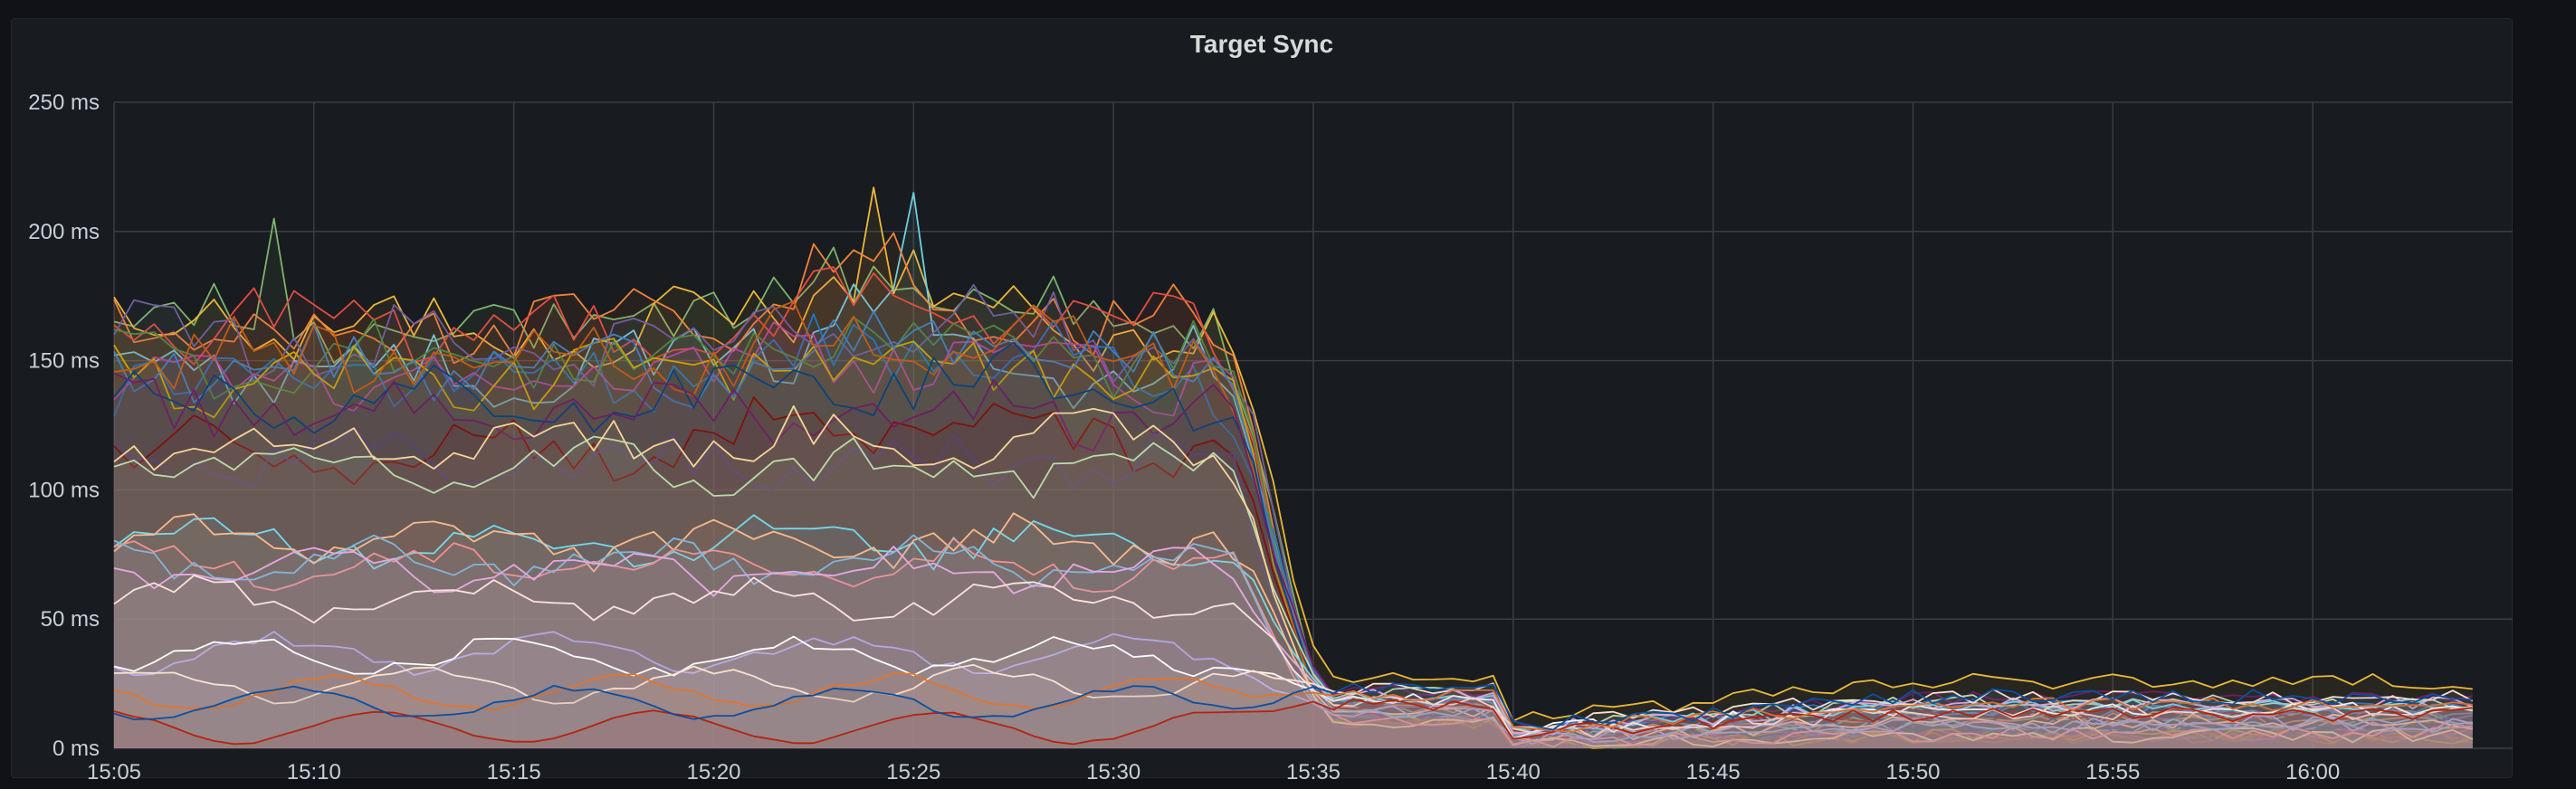 The image size is (2576, 789). What do you see at coordinates (913, 772) in the screenshot?
I see `x-tick-label: 15:25` at bounding box center [913, 772].